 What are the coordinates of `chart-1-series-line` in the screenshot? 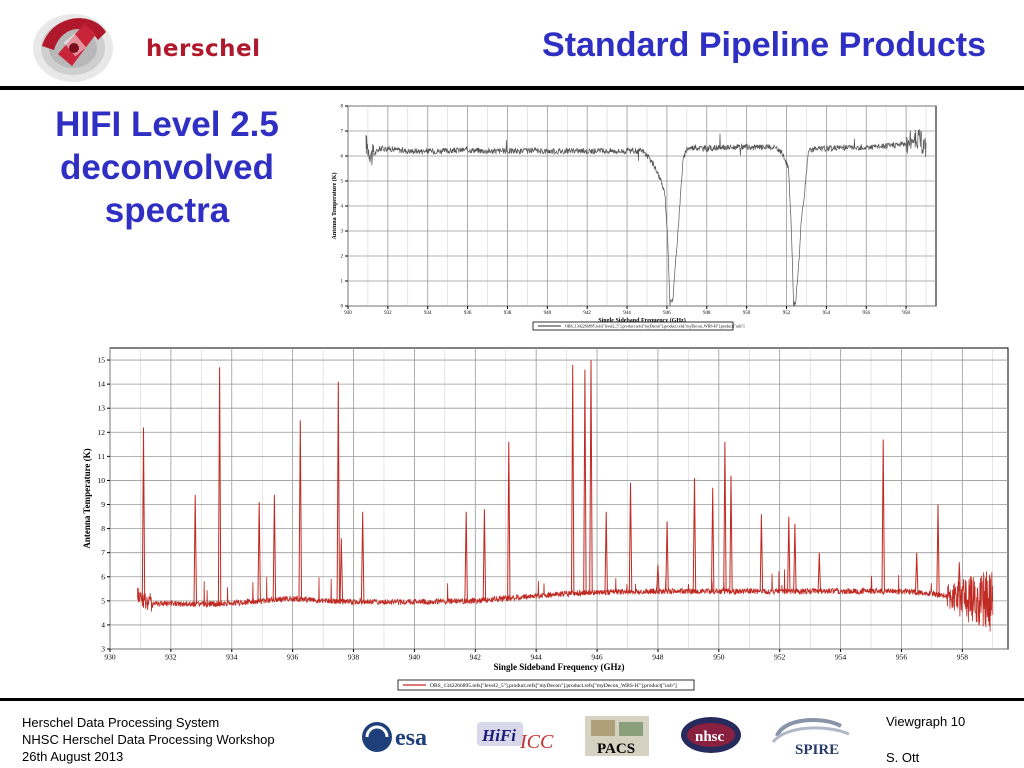 It's located at (565, 600).